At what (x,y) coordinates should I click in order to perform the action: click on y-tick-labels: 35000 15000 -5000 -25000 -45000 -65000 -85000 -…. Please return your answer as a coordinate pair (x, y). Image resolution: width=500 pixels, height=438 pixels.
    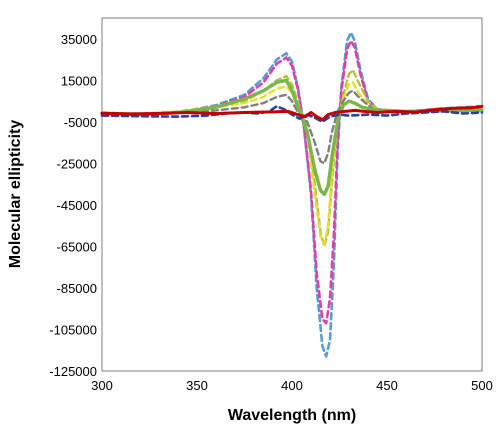
    Looking at the image, I should click on (73, 205).